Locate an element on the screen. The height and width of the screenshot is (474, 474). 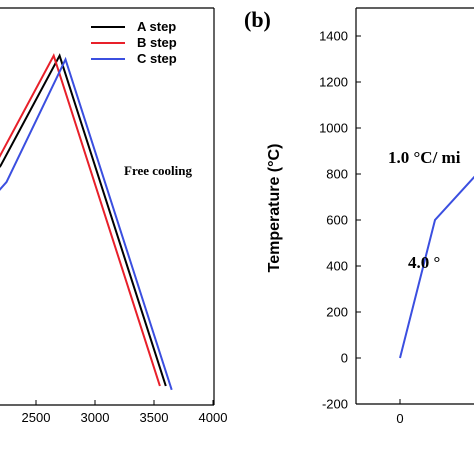
panel-b-ylabel: Temperature (°C) is located at coordinates (274, 208).